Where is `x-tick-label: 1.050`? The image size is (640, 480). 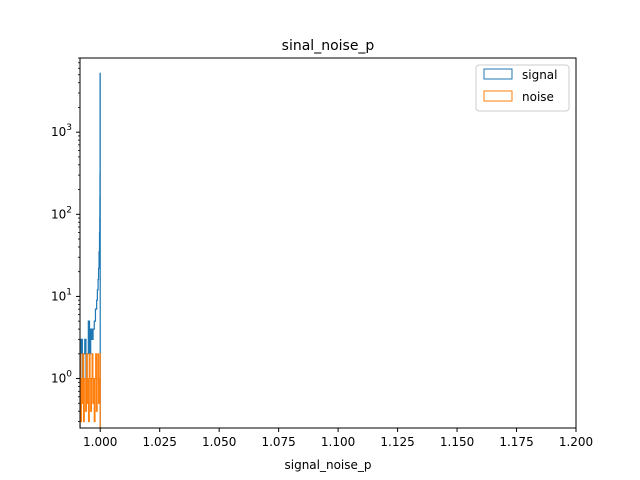
x-tick-label: 1.050 is located at coordinates (219, 442).